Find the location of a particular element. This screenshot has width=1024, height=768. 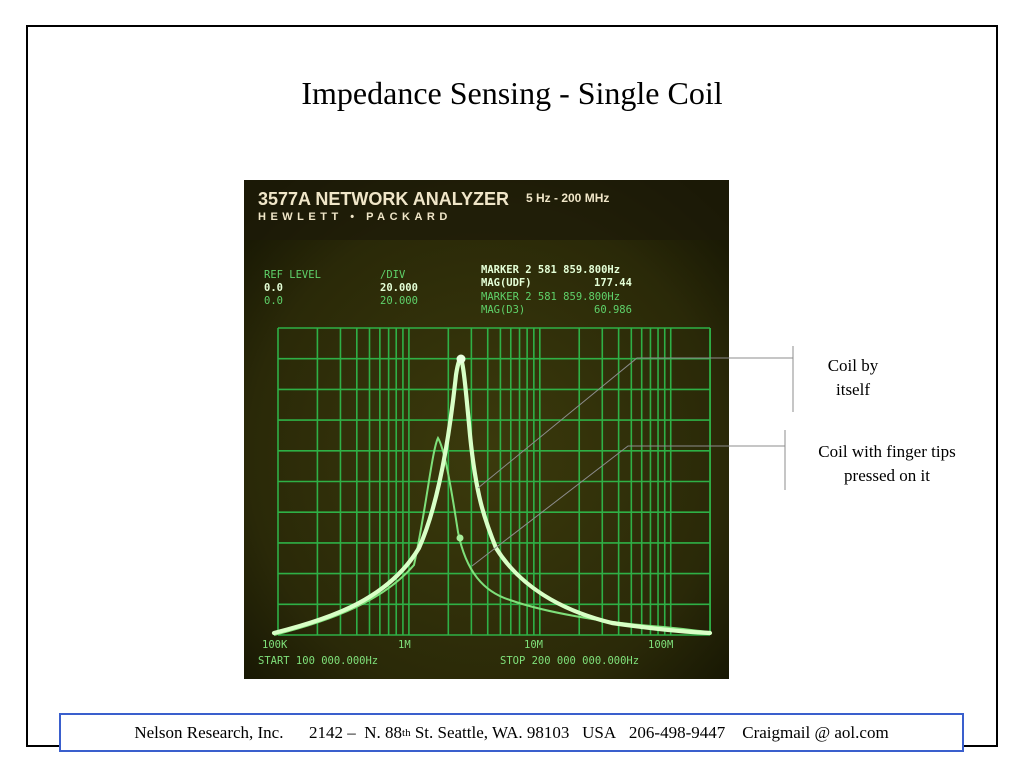

ref-level-value-2: 0.0 is located at coordinates (273, 301).